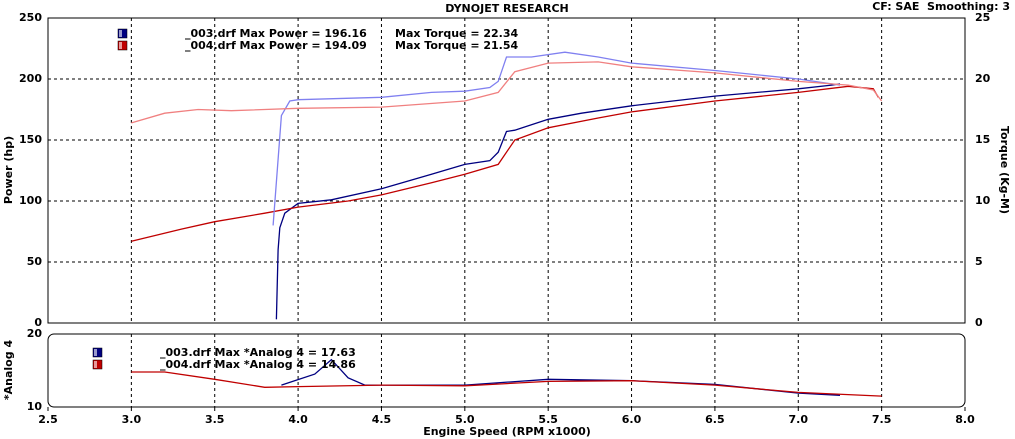  I want to click on x-tick-label: 6.0, so click(632, 419).